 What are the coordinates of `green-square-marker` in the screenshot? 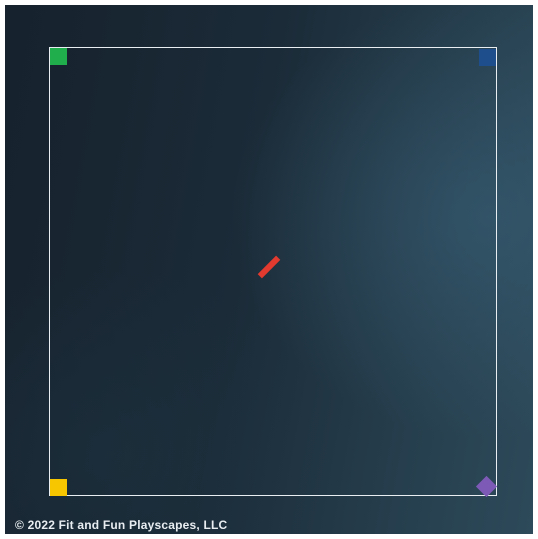 It's located at (58, 56).